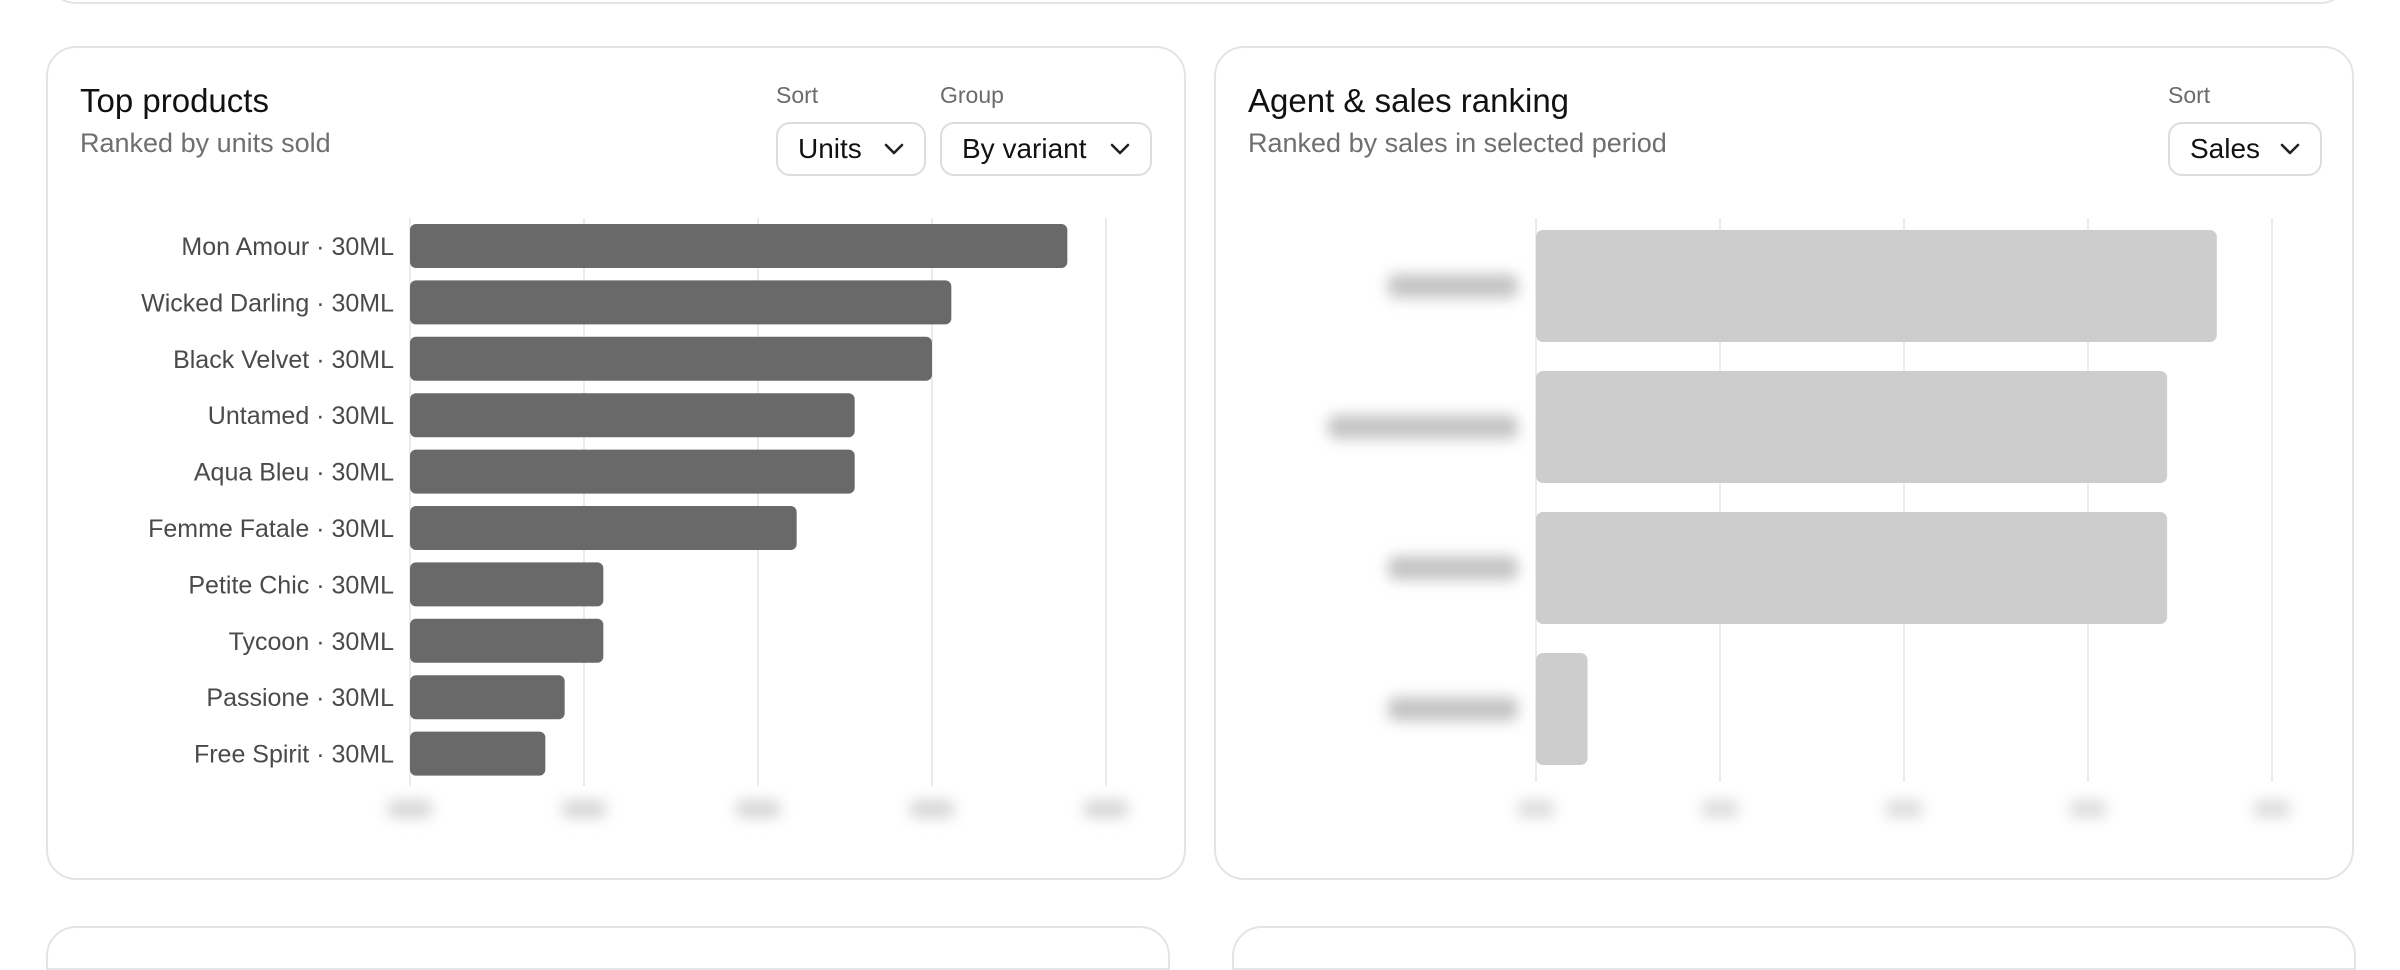 The height and width of the screenshot is (970, 2400). I want to click on previous-card-edge, so click(1198, 2).